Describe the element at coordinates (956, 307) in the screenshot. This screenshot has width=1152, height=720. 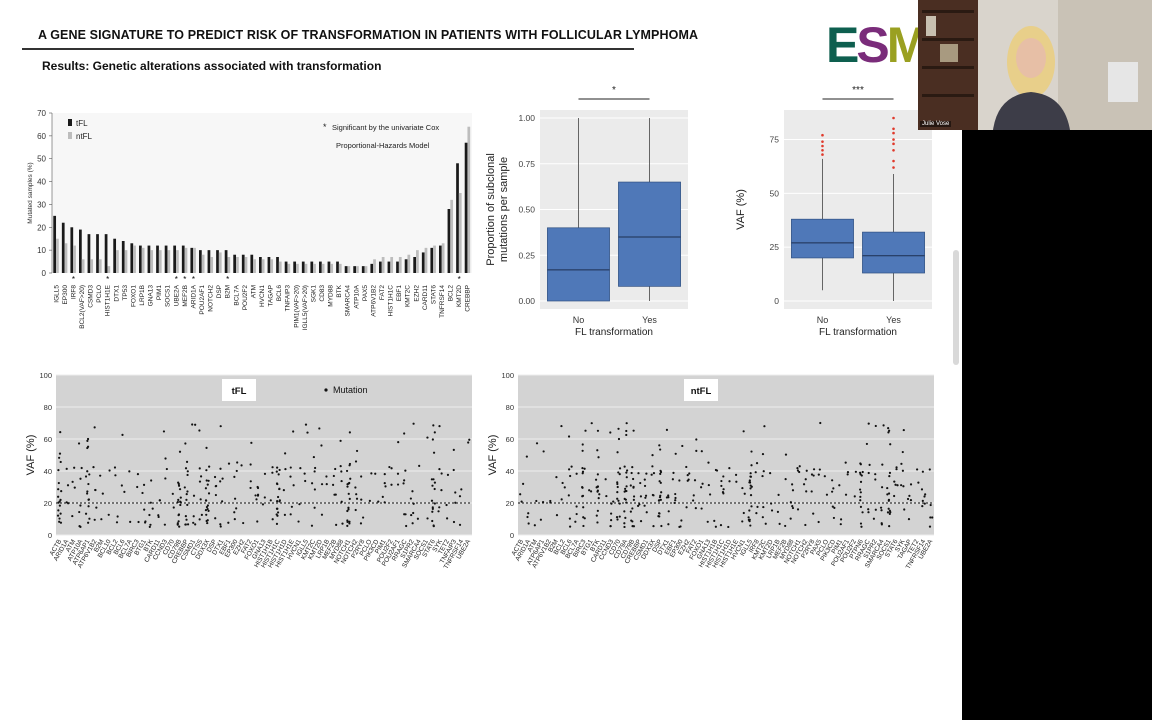
I see `scrollbar` at that location.